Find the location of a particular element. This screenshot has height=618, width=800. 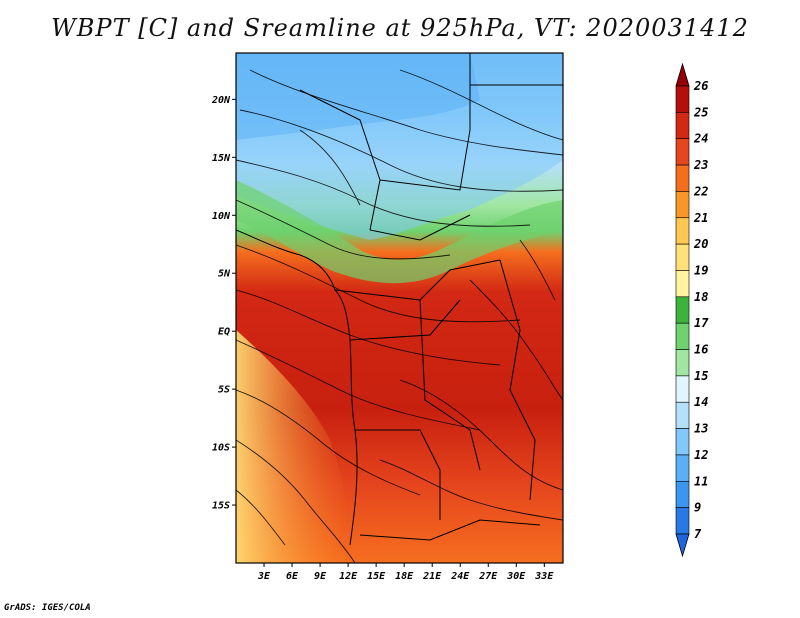

colorbar-bottom-arrow is located at coordinates (682, 545).